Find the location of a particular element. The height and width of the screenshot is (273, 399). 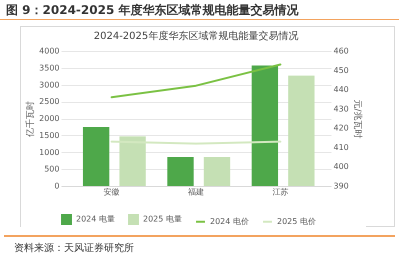

legend-label: 2025 电价 is located at coordinates (296, 221).